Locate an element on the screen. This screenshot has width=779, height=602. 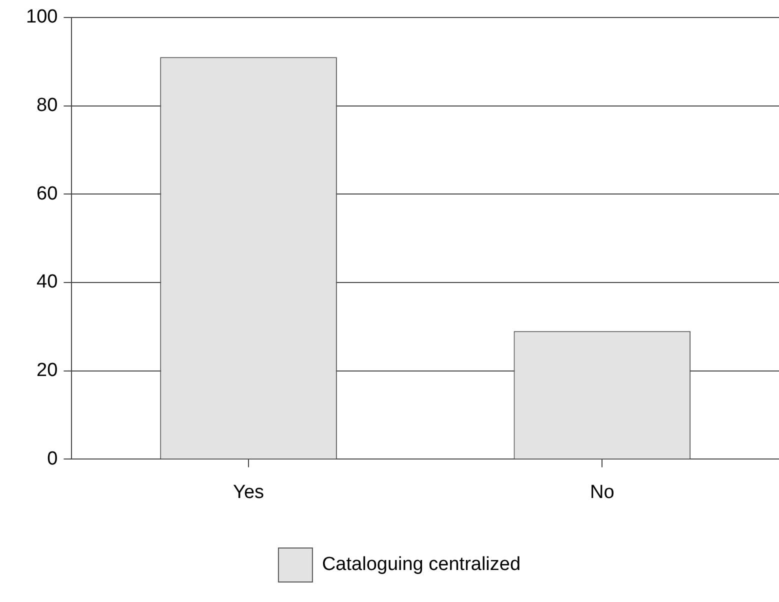
y-tick-label: 40 is located at coordinates (47, 282).